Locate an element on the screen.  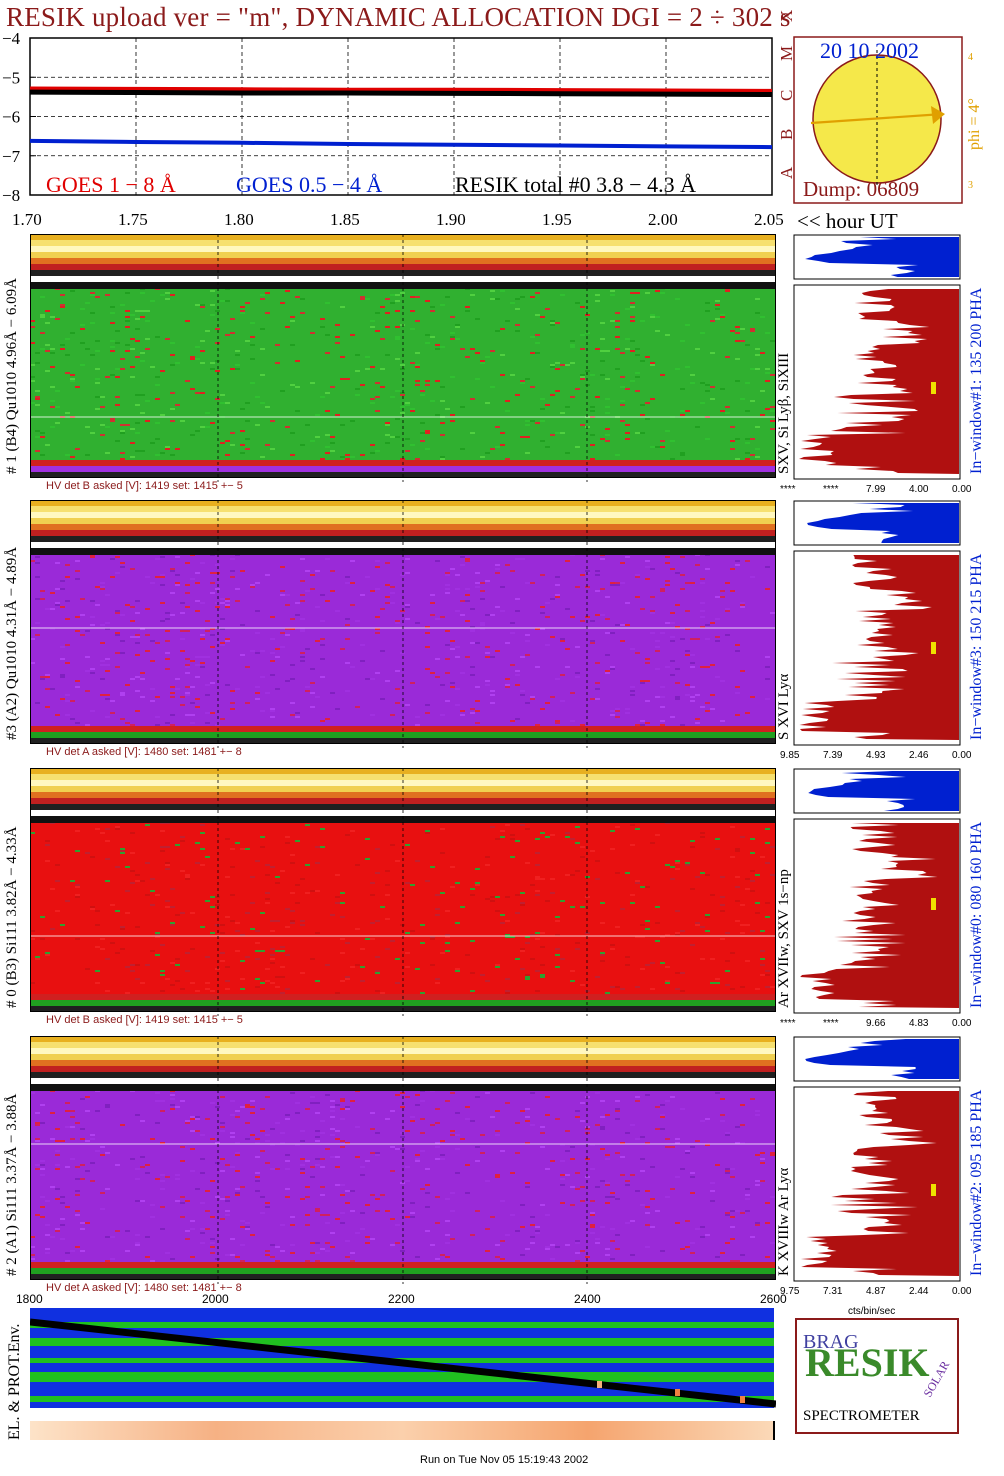
pha-tick-label: 7.31 is located at coordinates (833, 1291).